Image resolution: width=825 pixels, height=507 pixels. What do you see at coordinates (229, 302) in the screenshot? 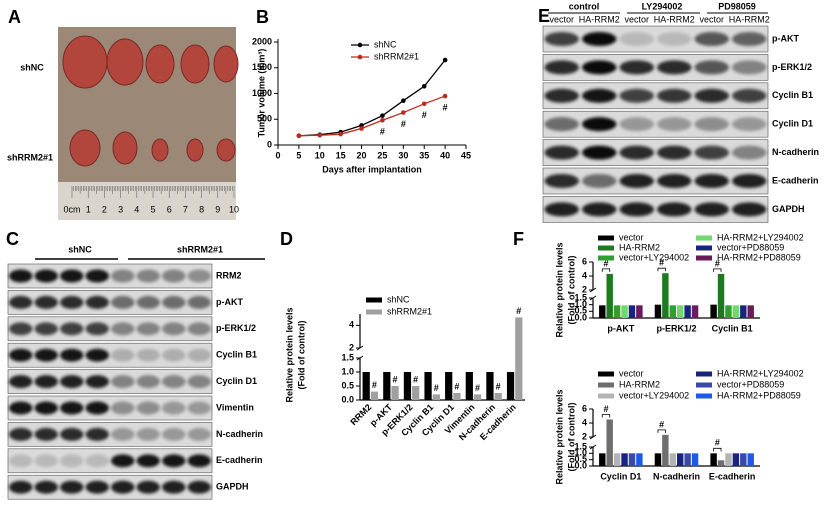
I see `row-label: p-AKT` at bounding box center [229, 302].